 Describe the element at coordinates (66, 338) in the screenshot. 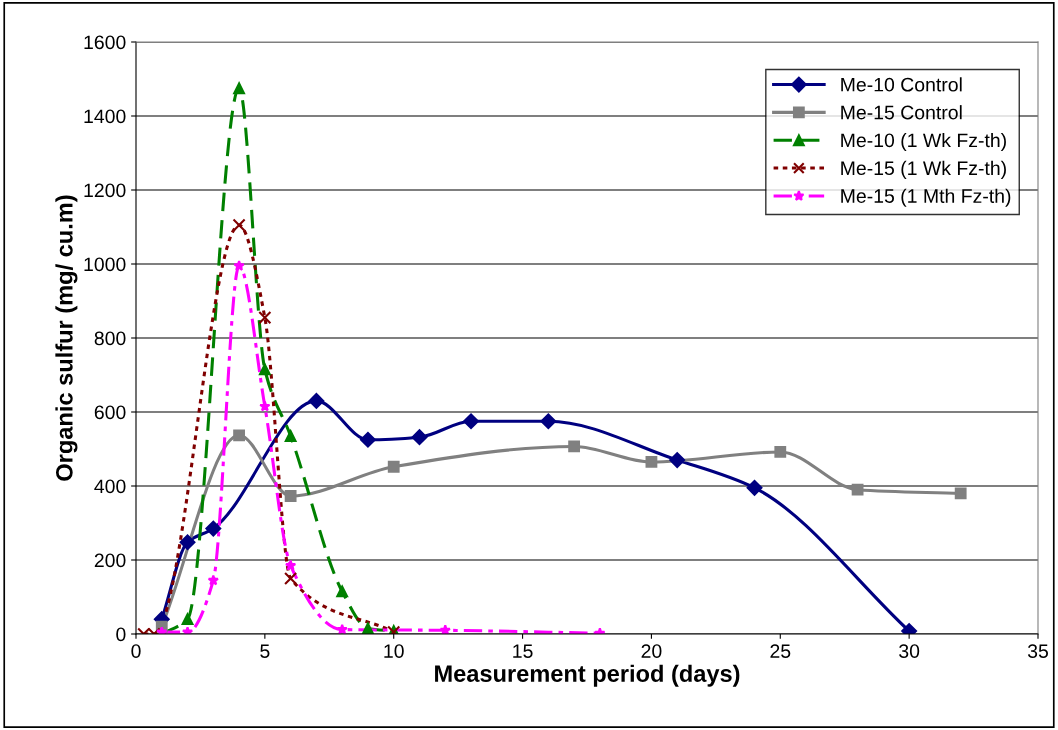

I see `y-axis-title: Organic sulfur (mg/ cu.m)` at that location.